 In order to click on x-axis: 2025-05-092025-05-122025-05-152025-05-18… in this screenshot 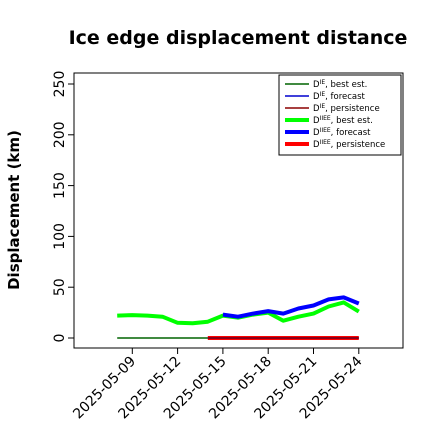, I will do `click(218, 385)`.